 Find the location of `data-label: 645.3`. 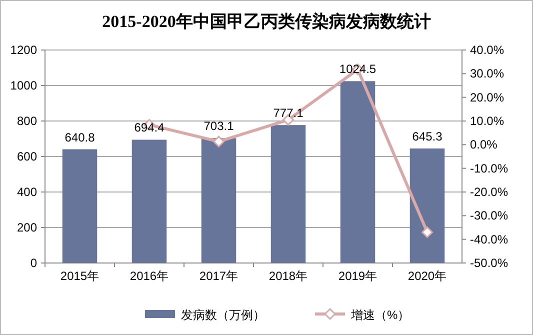

data-label: 645.3 is located at coordinates (427, 136).